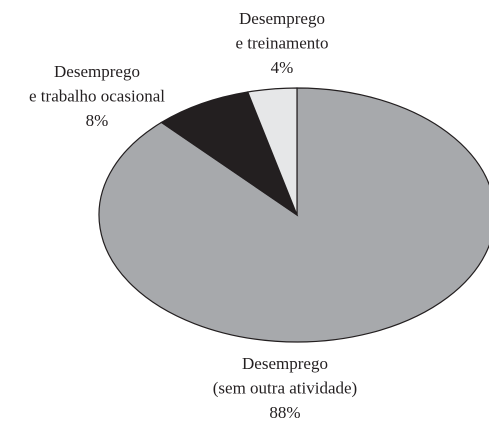 The width and height of the screenshot is (489, 421). Describe the element at coordinates (97, 95) in the screenshot. I see `slice-label: e trabalho ocasional` at that location.